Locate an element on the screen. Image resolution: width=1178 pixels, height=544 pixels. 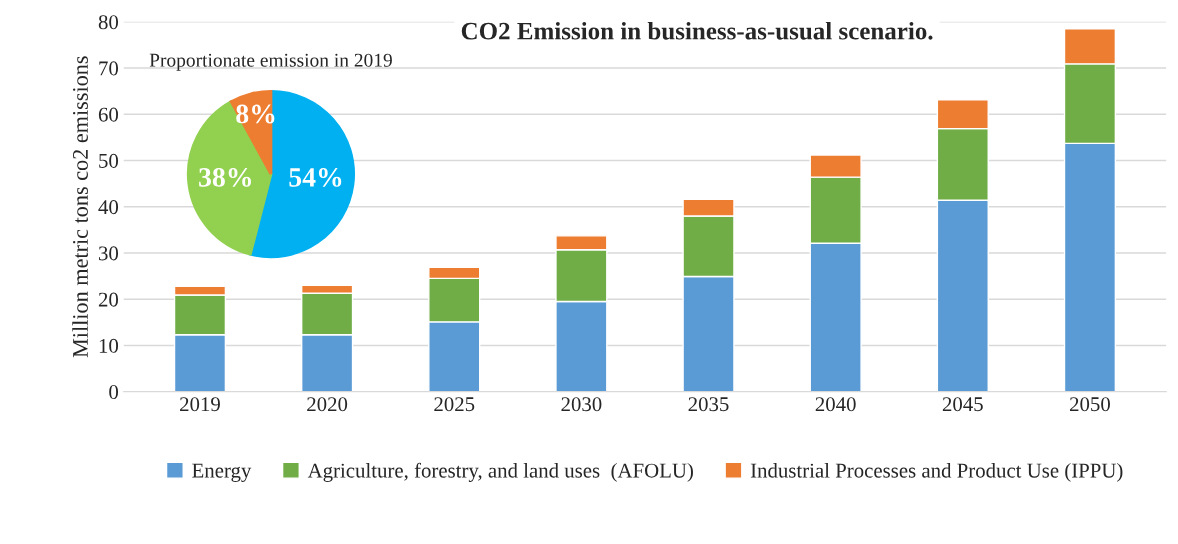
x-tick-label: 2020 is located at coordinates (327, 404).